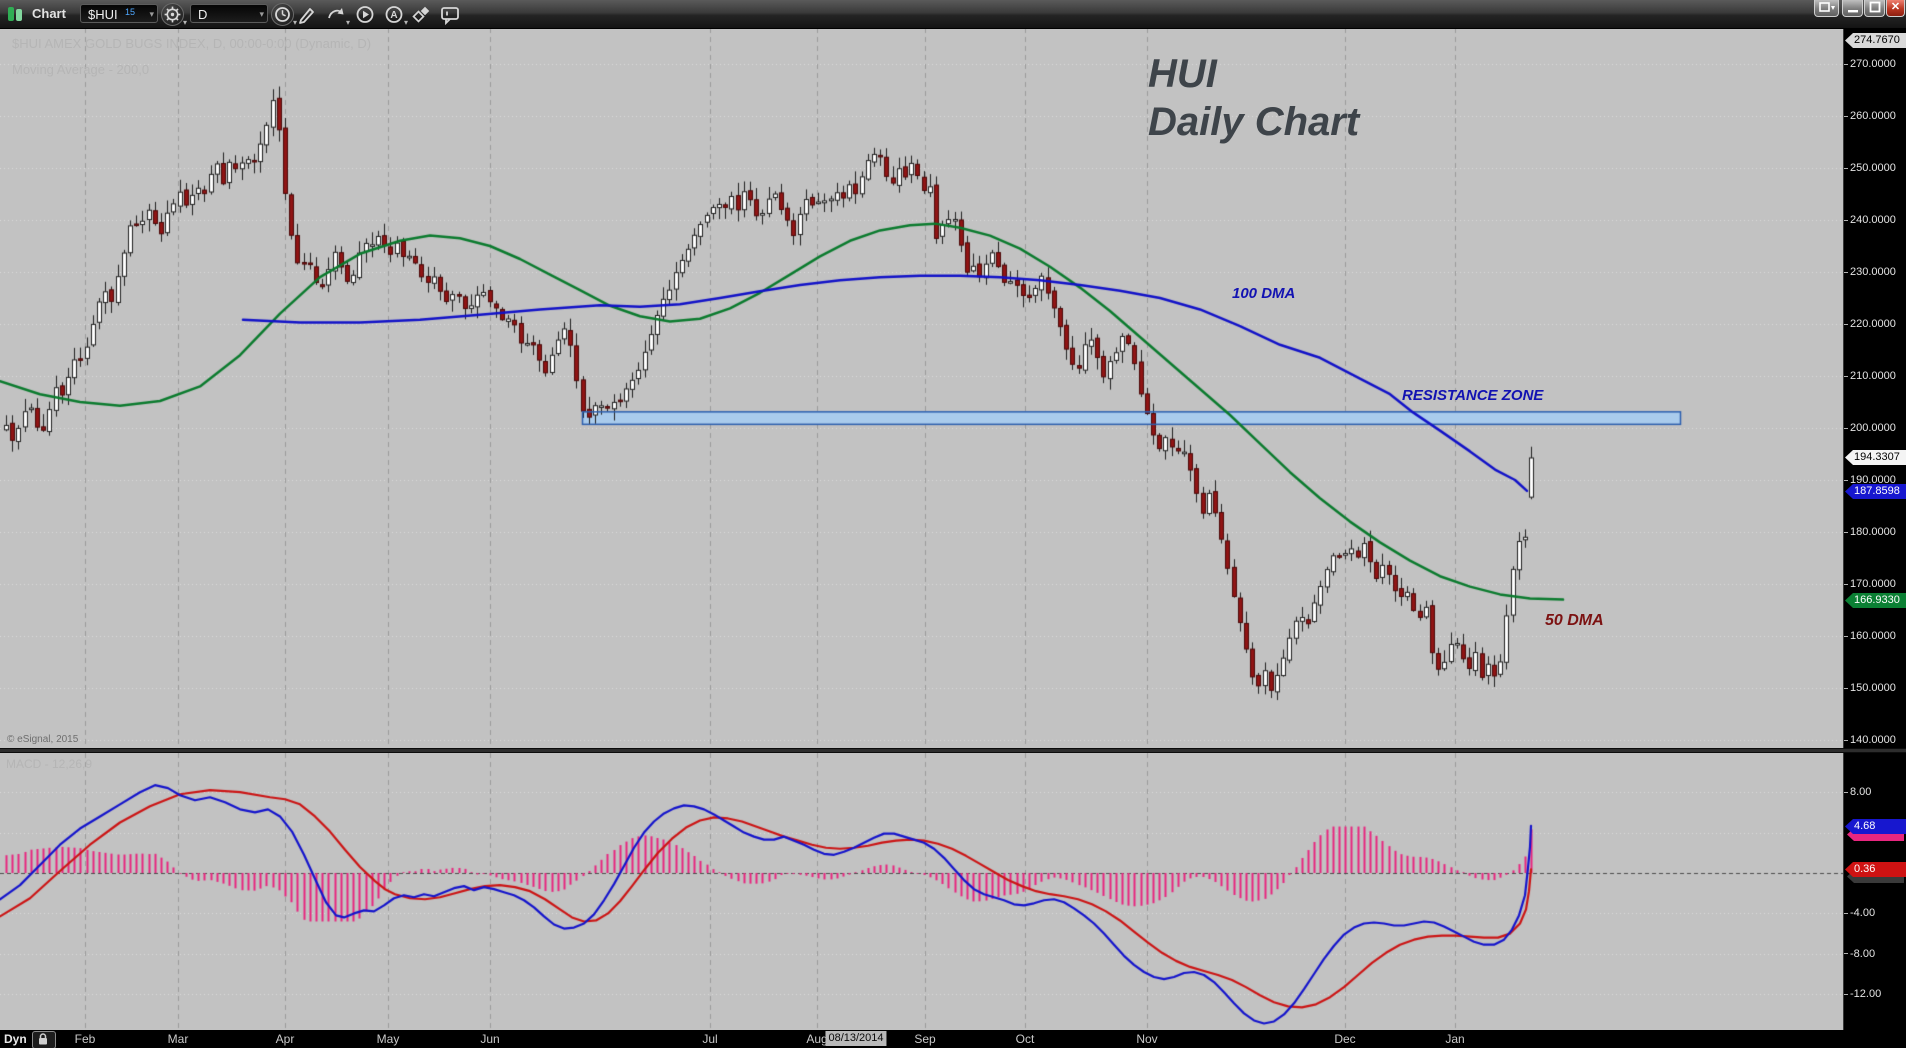 The width and height of the screenshot is (1906, 1048). Describe the element at coordinates (1870, 64) in the screenshot. I see `axis-tick-label: 270.0000` at that location.